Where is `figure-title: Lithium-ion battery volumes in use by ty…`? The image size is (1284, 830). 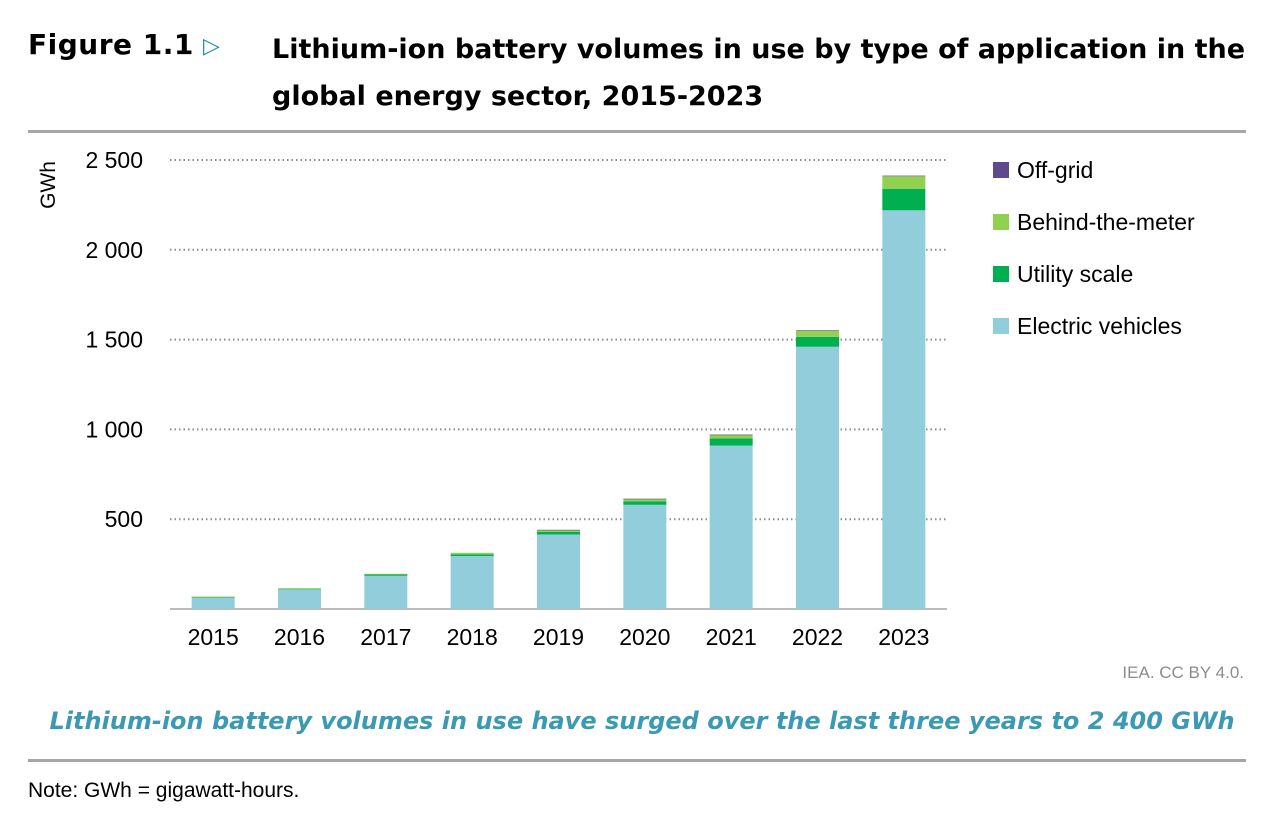
figure-title: Lithium-ion battery volumes in use by ty… is located at coordinates (759, 73).